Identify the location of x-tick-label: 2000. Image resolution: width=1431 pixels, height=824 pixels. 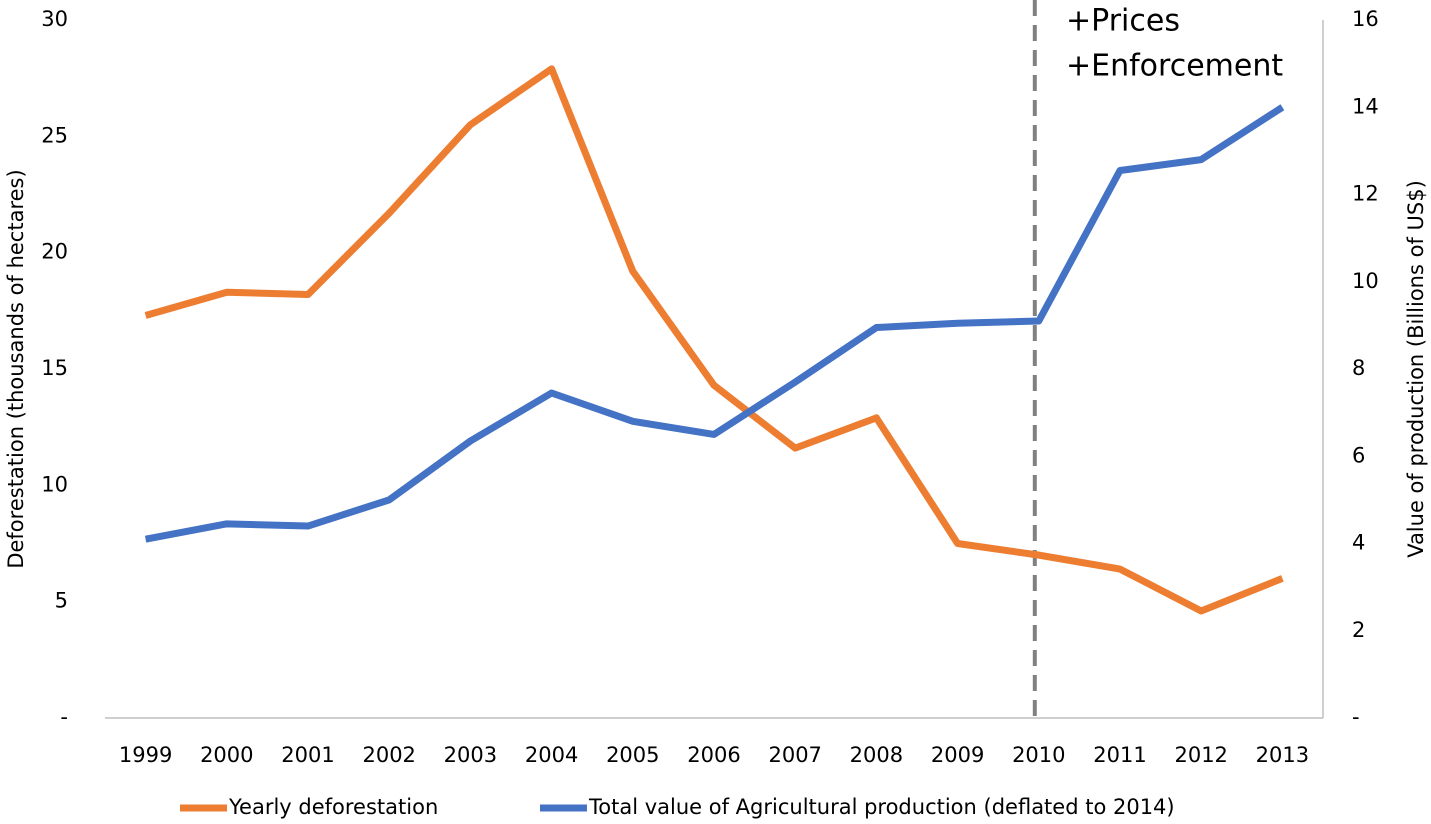
(226, 755).